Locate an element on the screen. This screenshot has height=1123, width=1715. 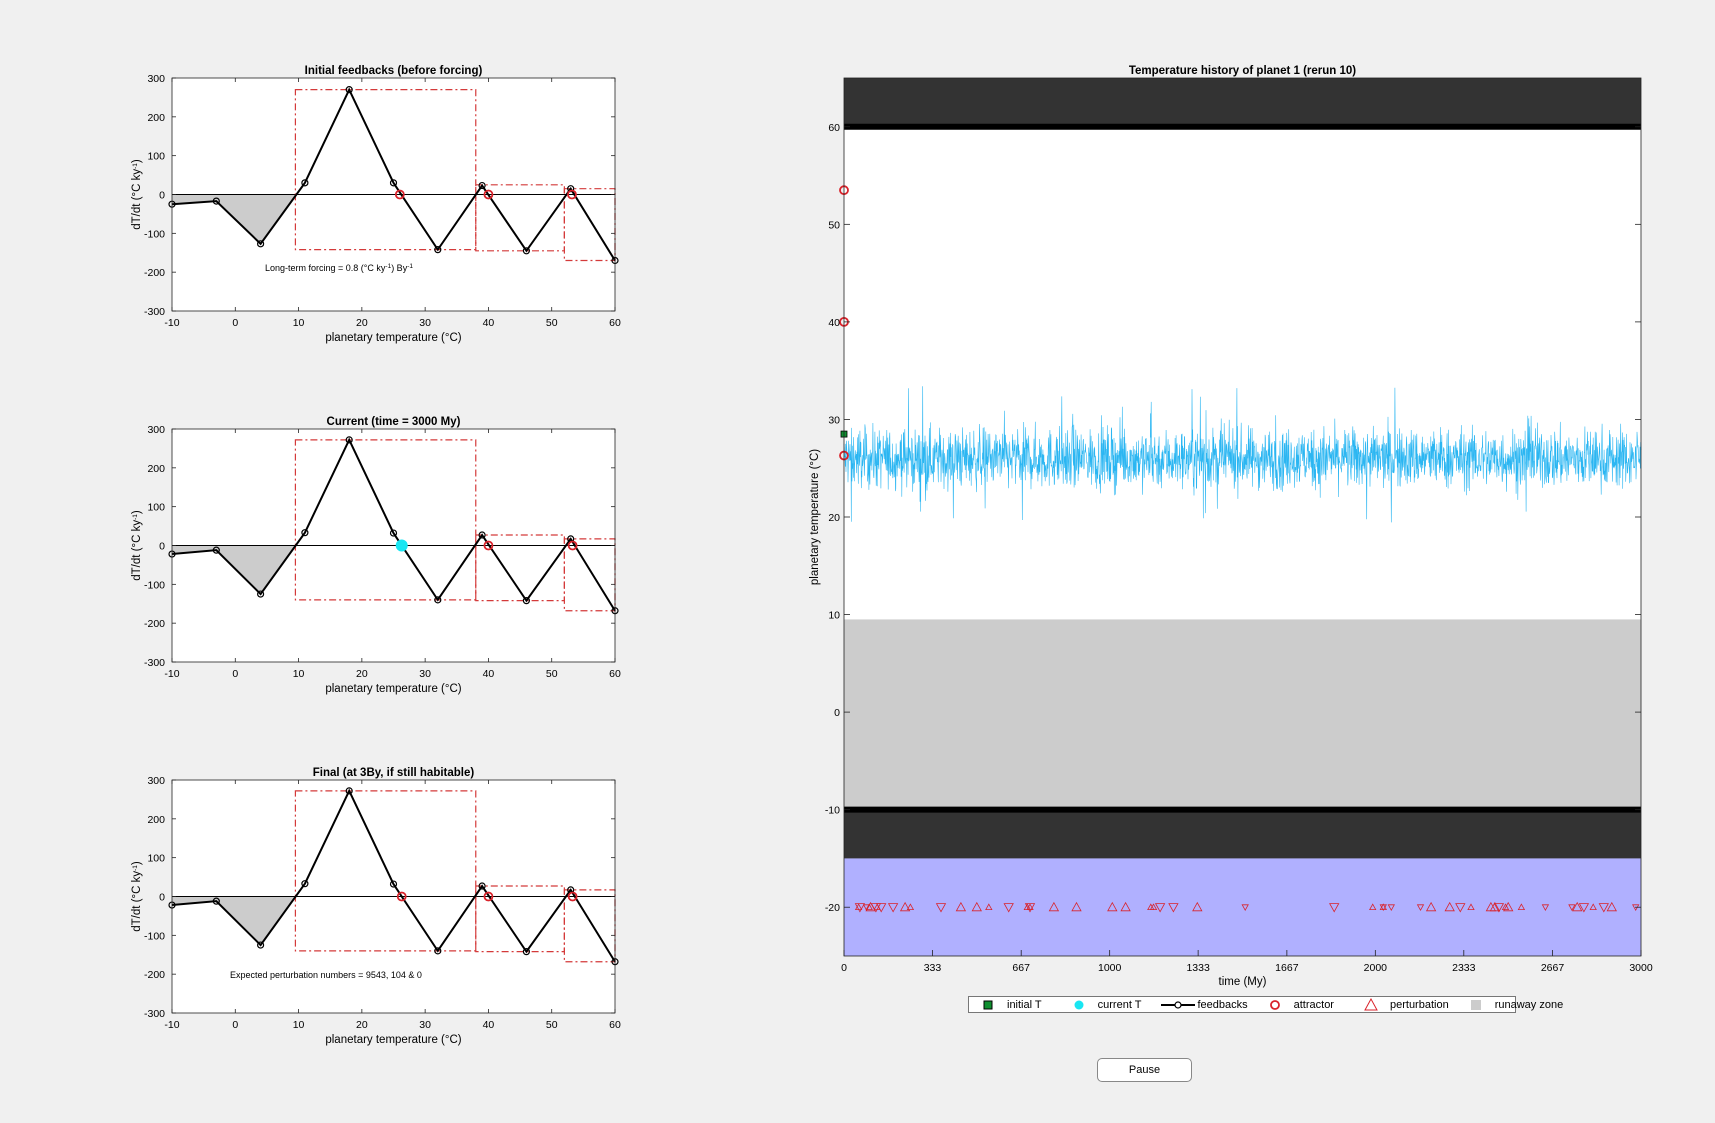
legend-item-feedbacks: feedbacks is located at coordinates (1203, 1005).